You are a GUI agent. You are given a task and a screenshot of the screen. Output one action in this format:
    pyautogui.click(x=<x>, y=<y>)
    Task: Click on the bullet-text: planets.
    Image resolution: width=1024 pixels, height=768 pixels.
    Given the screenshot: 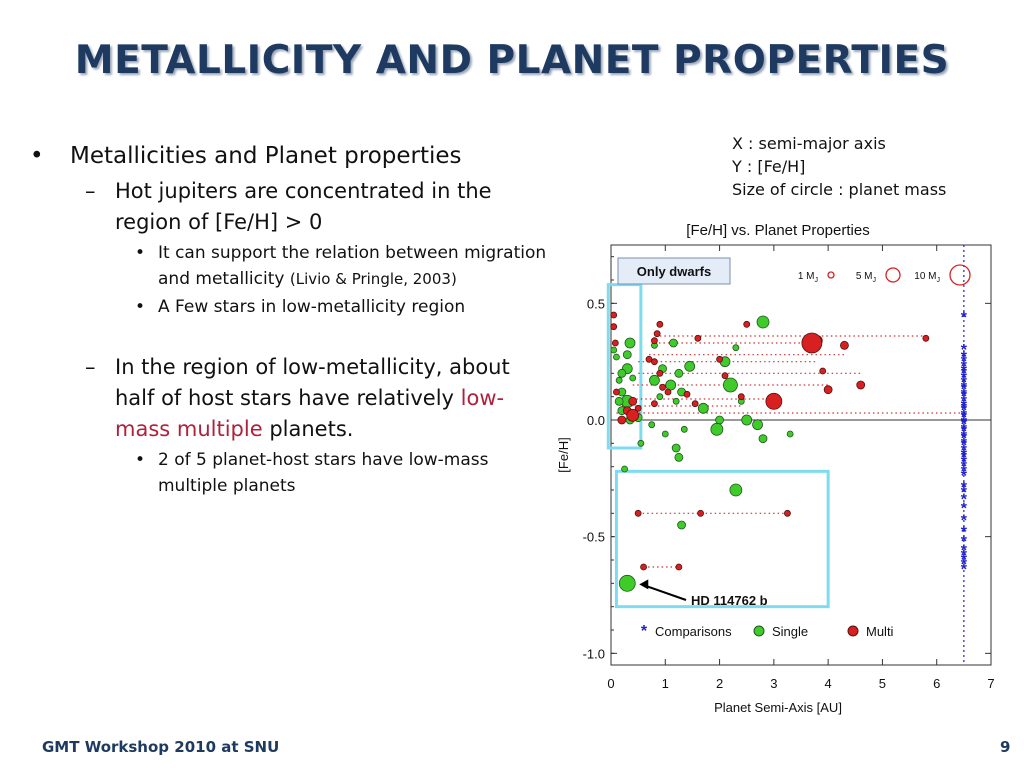 What is the action you would take?
    pyautogui.click(x=308, y=429)
    